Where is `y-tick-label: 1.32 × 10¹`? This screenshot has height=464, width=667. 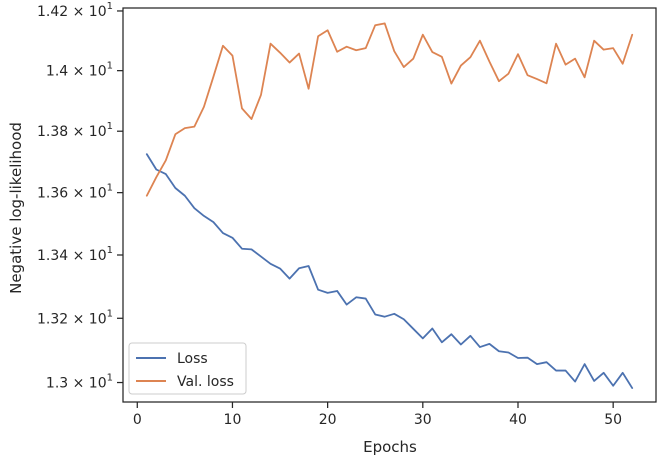 y-tick-label: 1.32 × 10¹ is located at coordinates (75, 317).